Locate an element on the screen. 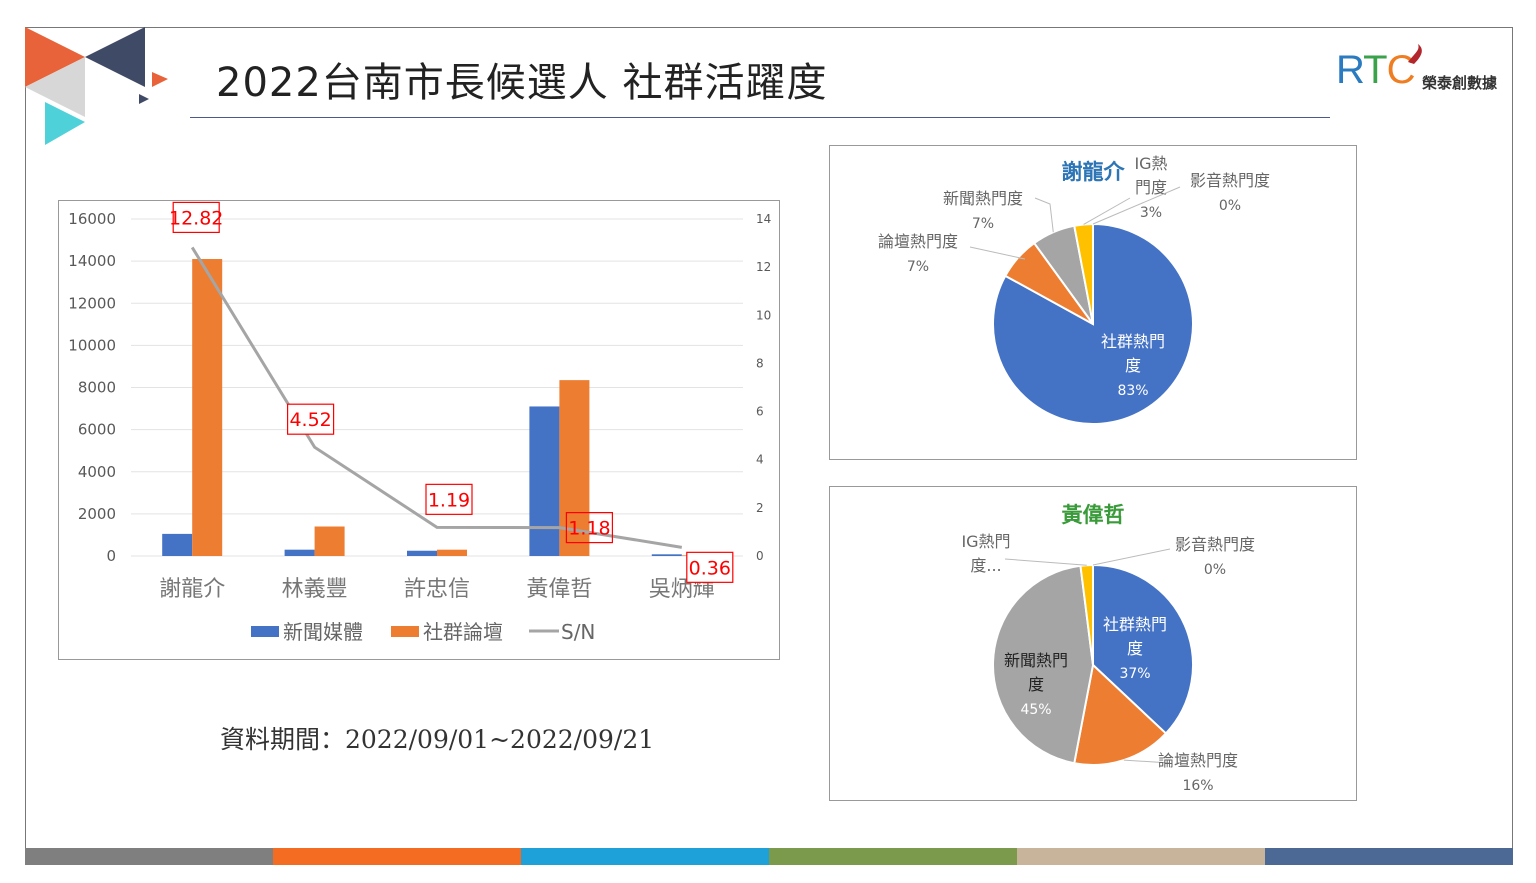 This screenshot has height=883, width=1536. pie-slice-pct: 45% is located at coordinates (1035, 710).